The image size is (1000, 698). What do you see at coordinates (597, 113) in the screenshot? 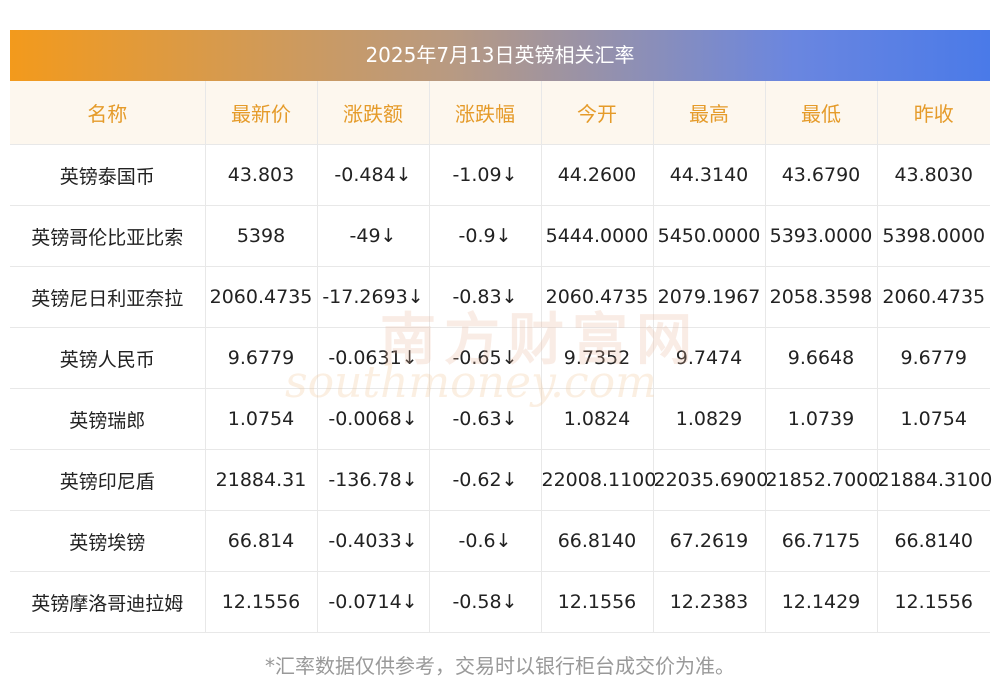
I see `header-open: 今开` at bounding box center [597, 113].